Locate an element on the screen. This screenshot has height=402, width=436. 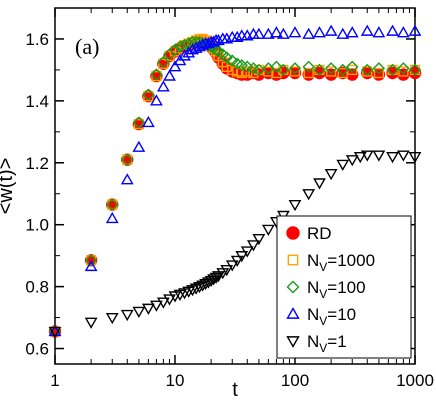
x-tick-label: 1 is located at coordinates (54, 380).